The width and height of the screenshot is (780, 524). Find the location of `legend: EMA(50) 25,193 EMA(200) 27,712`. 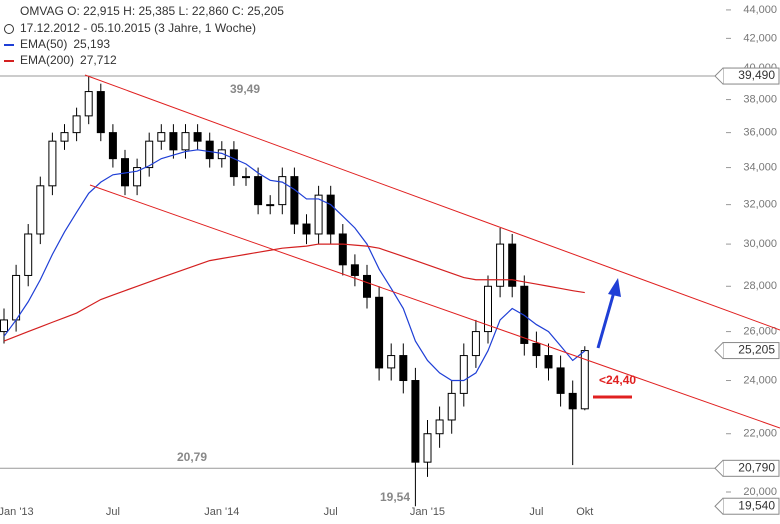

legend: EMA(50) 25,193 EMA(200) 27,712 is located at coordinates (60, 52).